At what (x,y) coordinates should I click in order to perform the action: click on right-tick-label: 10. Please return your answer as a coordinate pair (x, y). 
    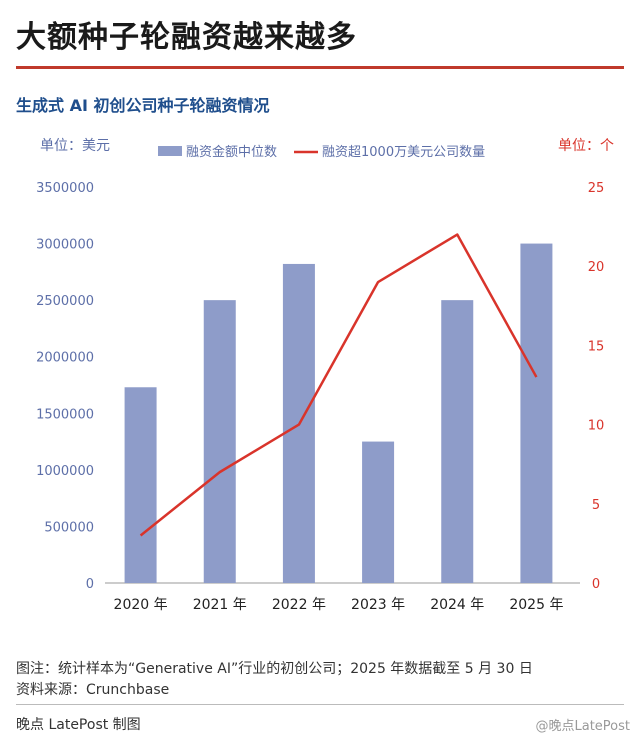
    Looking at the image, I should click on (596, 426).